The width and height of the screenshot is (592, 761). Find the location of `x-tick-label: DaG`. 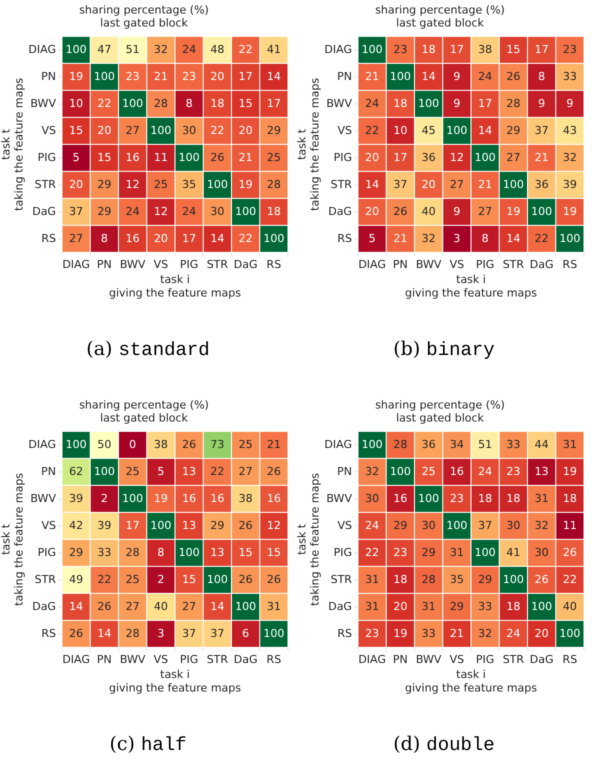

x-tick-label: DaG is located at coordinates (542, 659).